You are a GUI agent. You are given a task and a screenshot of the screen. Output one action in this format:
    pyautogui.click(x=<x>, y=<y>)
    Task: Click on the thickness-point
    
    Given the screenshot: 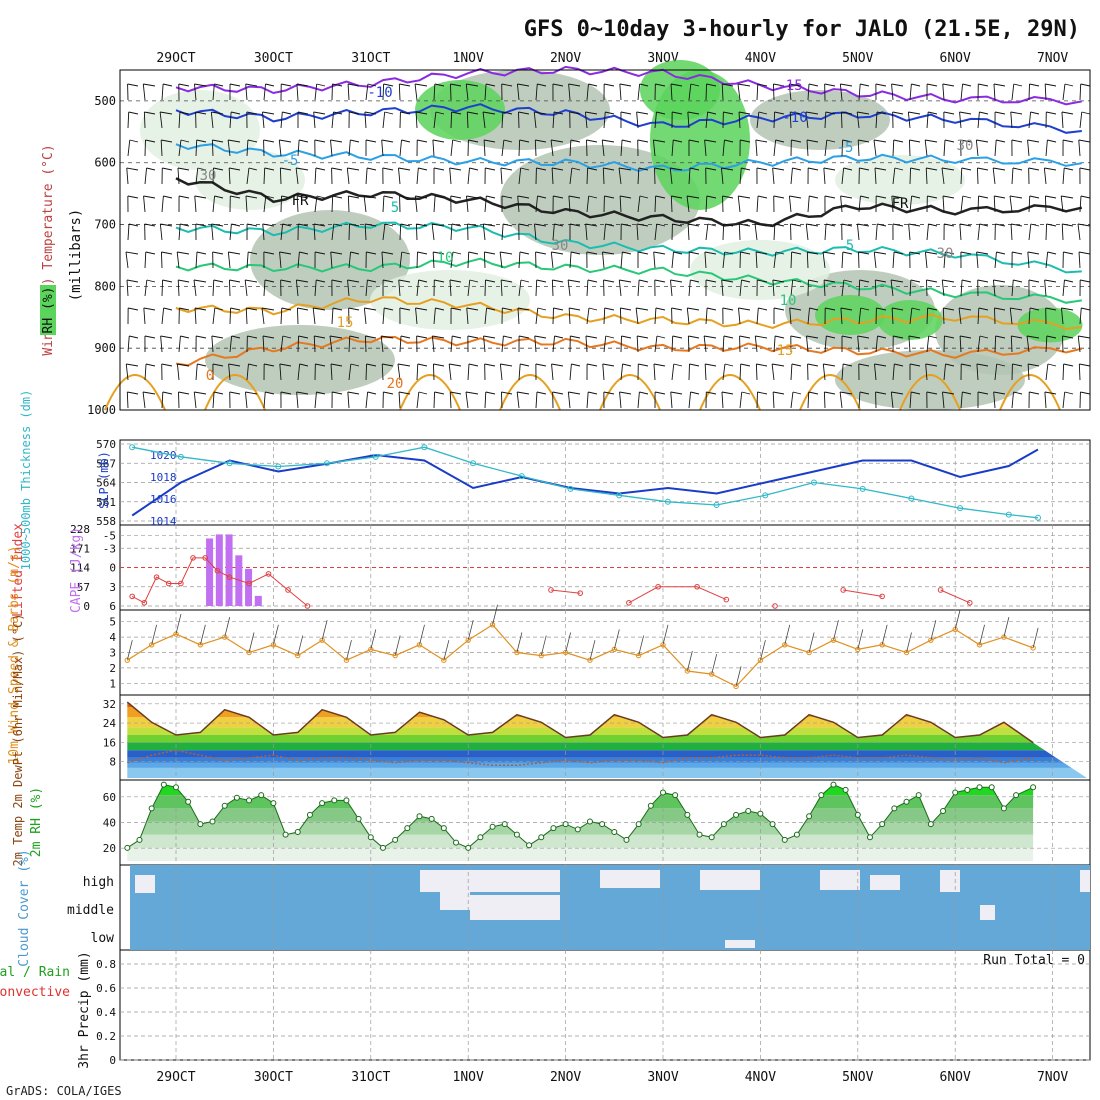 What is the action you would take?
    pyautogui.click(x=911, y=498)
    